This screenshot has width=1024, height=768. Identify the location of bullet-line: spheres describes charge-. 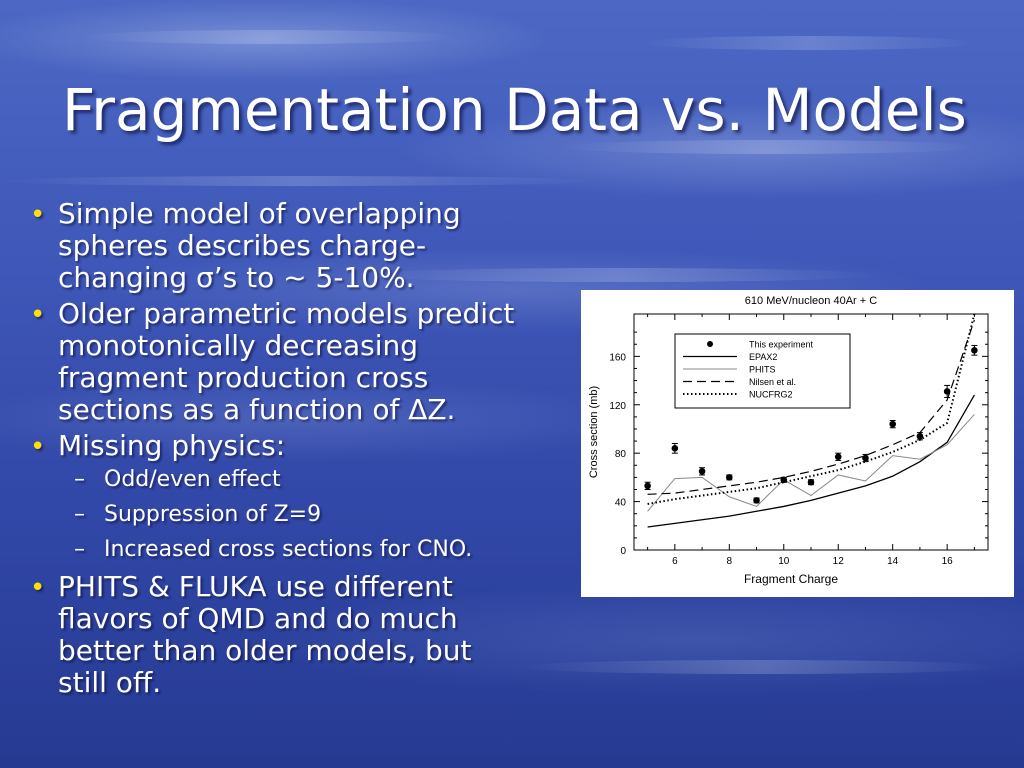
(242, 245).